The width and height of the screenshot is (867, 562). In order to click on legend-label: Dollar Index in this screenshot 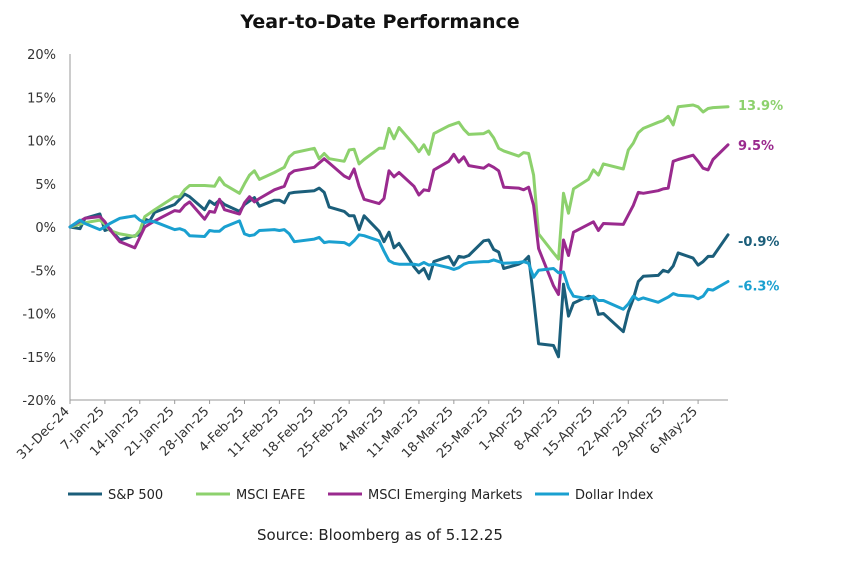, I will do `click(614, 495)`.